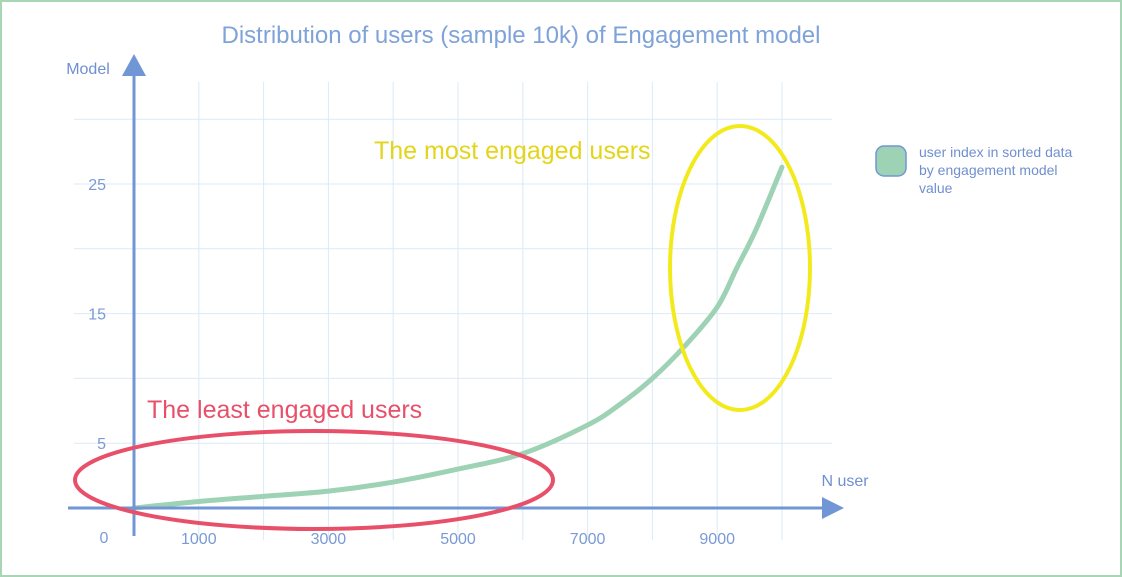 Image resolution: width=1122 pixels, height=577 pixels. Describe the element at coordinates (284, 410) in the screenshot. I see `least-engaged-annotation: The least engaged users` at that location.